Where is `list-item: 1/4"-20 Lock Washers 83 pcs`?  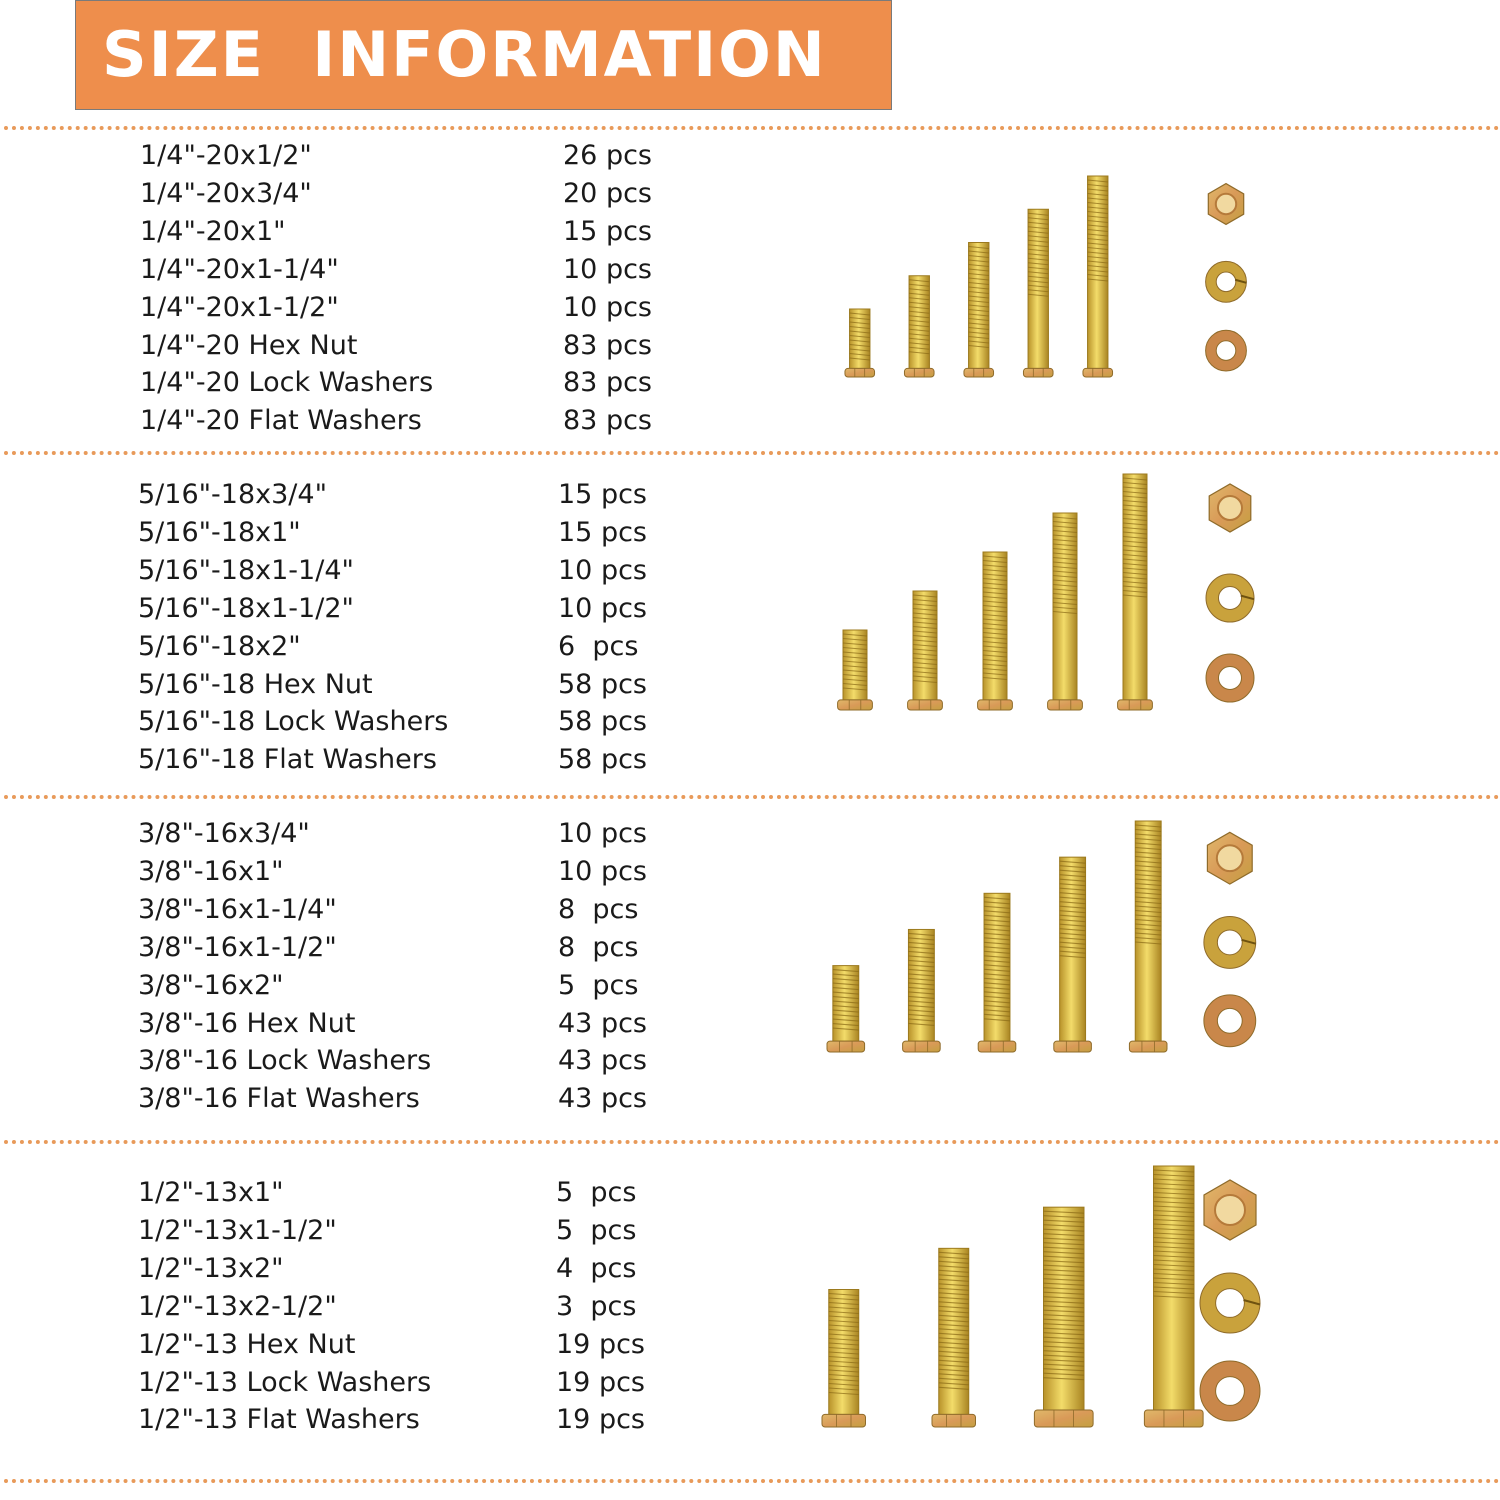 list-item: 1/4"-20 Lock Washers 83 pcs is located at coordinates (420, 383).